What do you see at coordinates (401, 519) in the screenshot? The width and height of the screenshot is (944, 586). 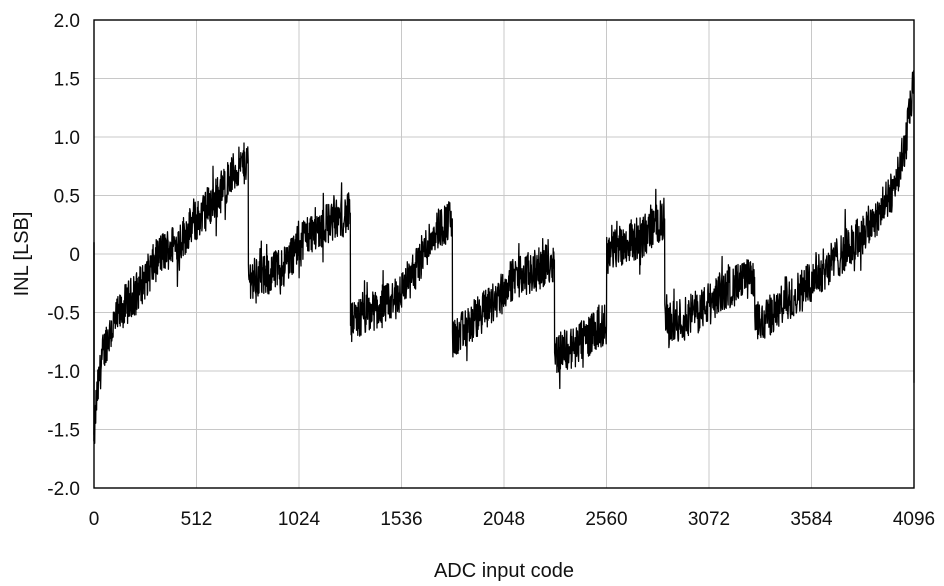 I see `x-tick-label: 1536` at bounding box center [401, 519].